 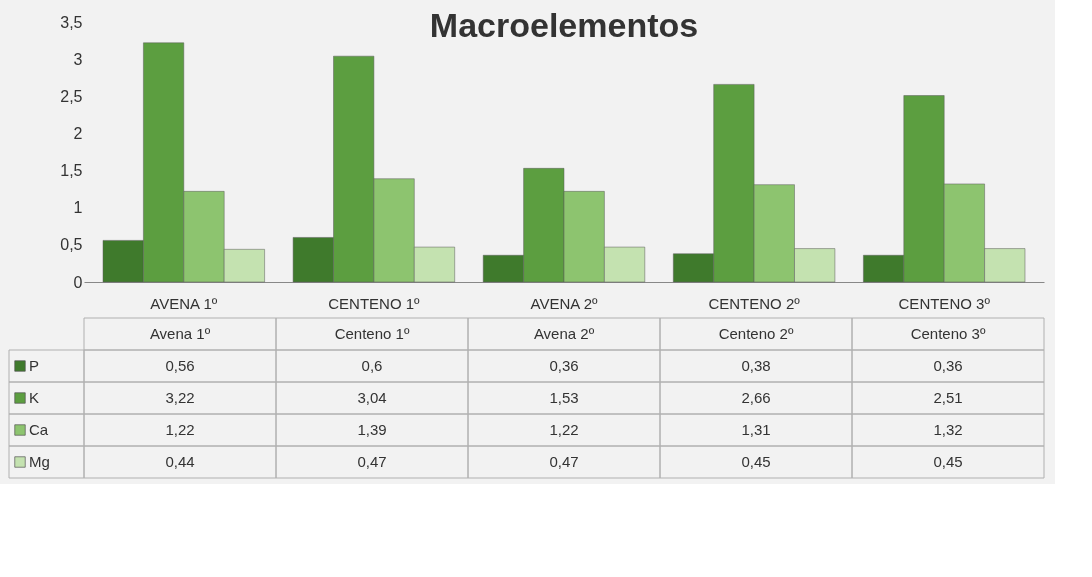 What do you see at coordinates (71, 22) in the screenshot?
I see `y-tick-label: 3,5` at bounding box center [71, 22].